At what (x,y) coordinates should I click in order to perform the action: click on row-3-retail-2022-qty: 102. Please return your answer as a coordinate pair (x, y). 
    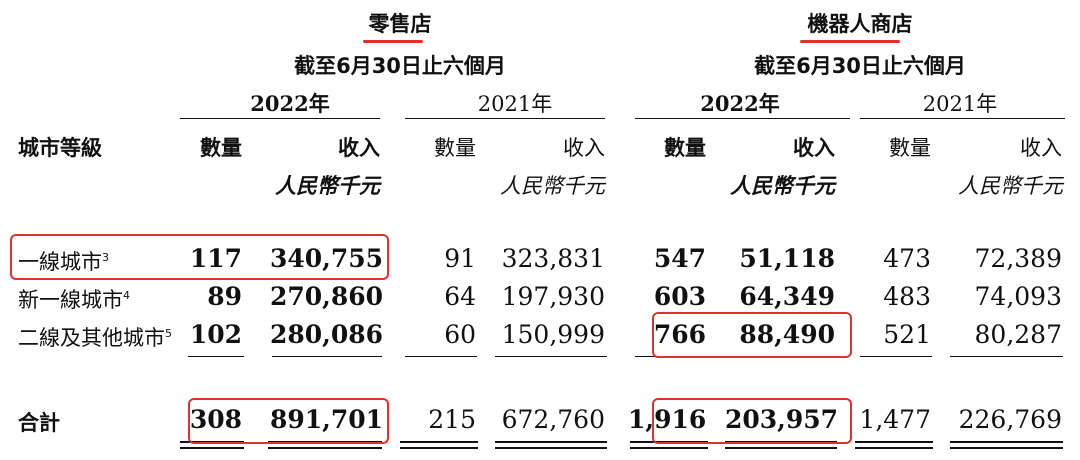
    Looking at the image, I should click on (215, 334).